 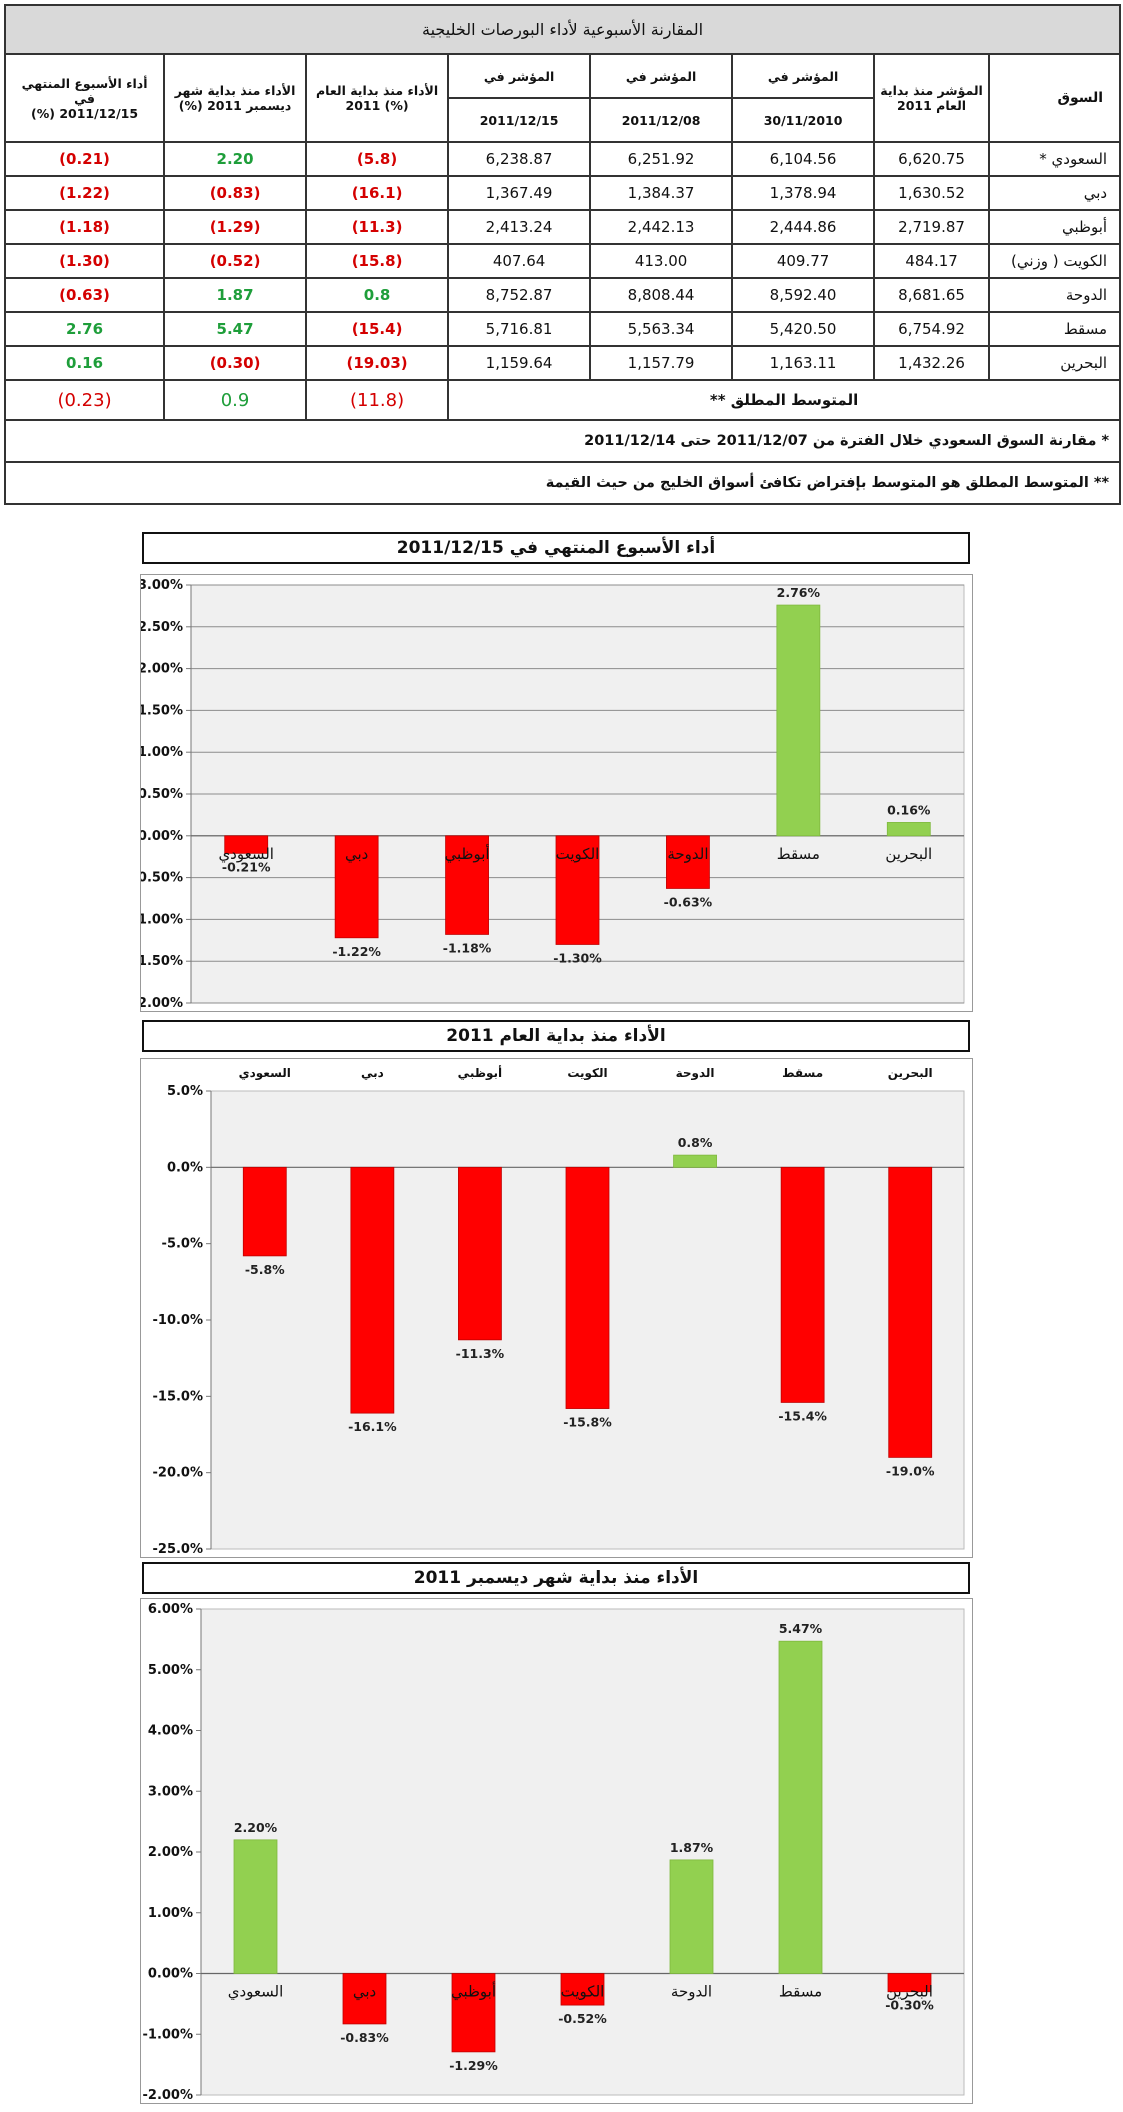 What do you see at coordinates (162, 627) in the screenshot?
I see `y-tick-label: 2.50%` at bounding box center [162, 627].